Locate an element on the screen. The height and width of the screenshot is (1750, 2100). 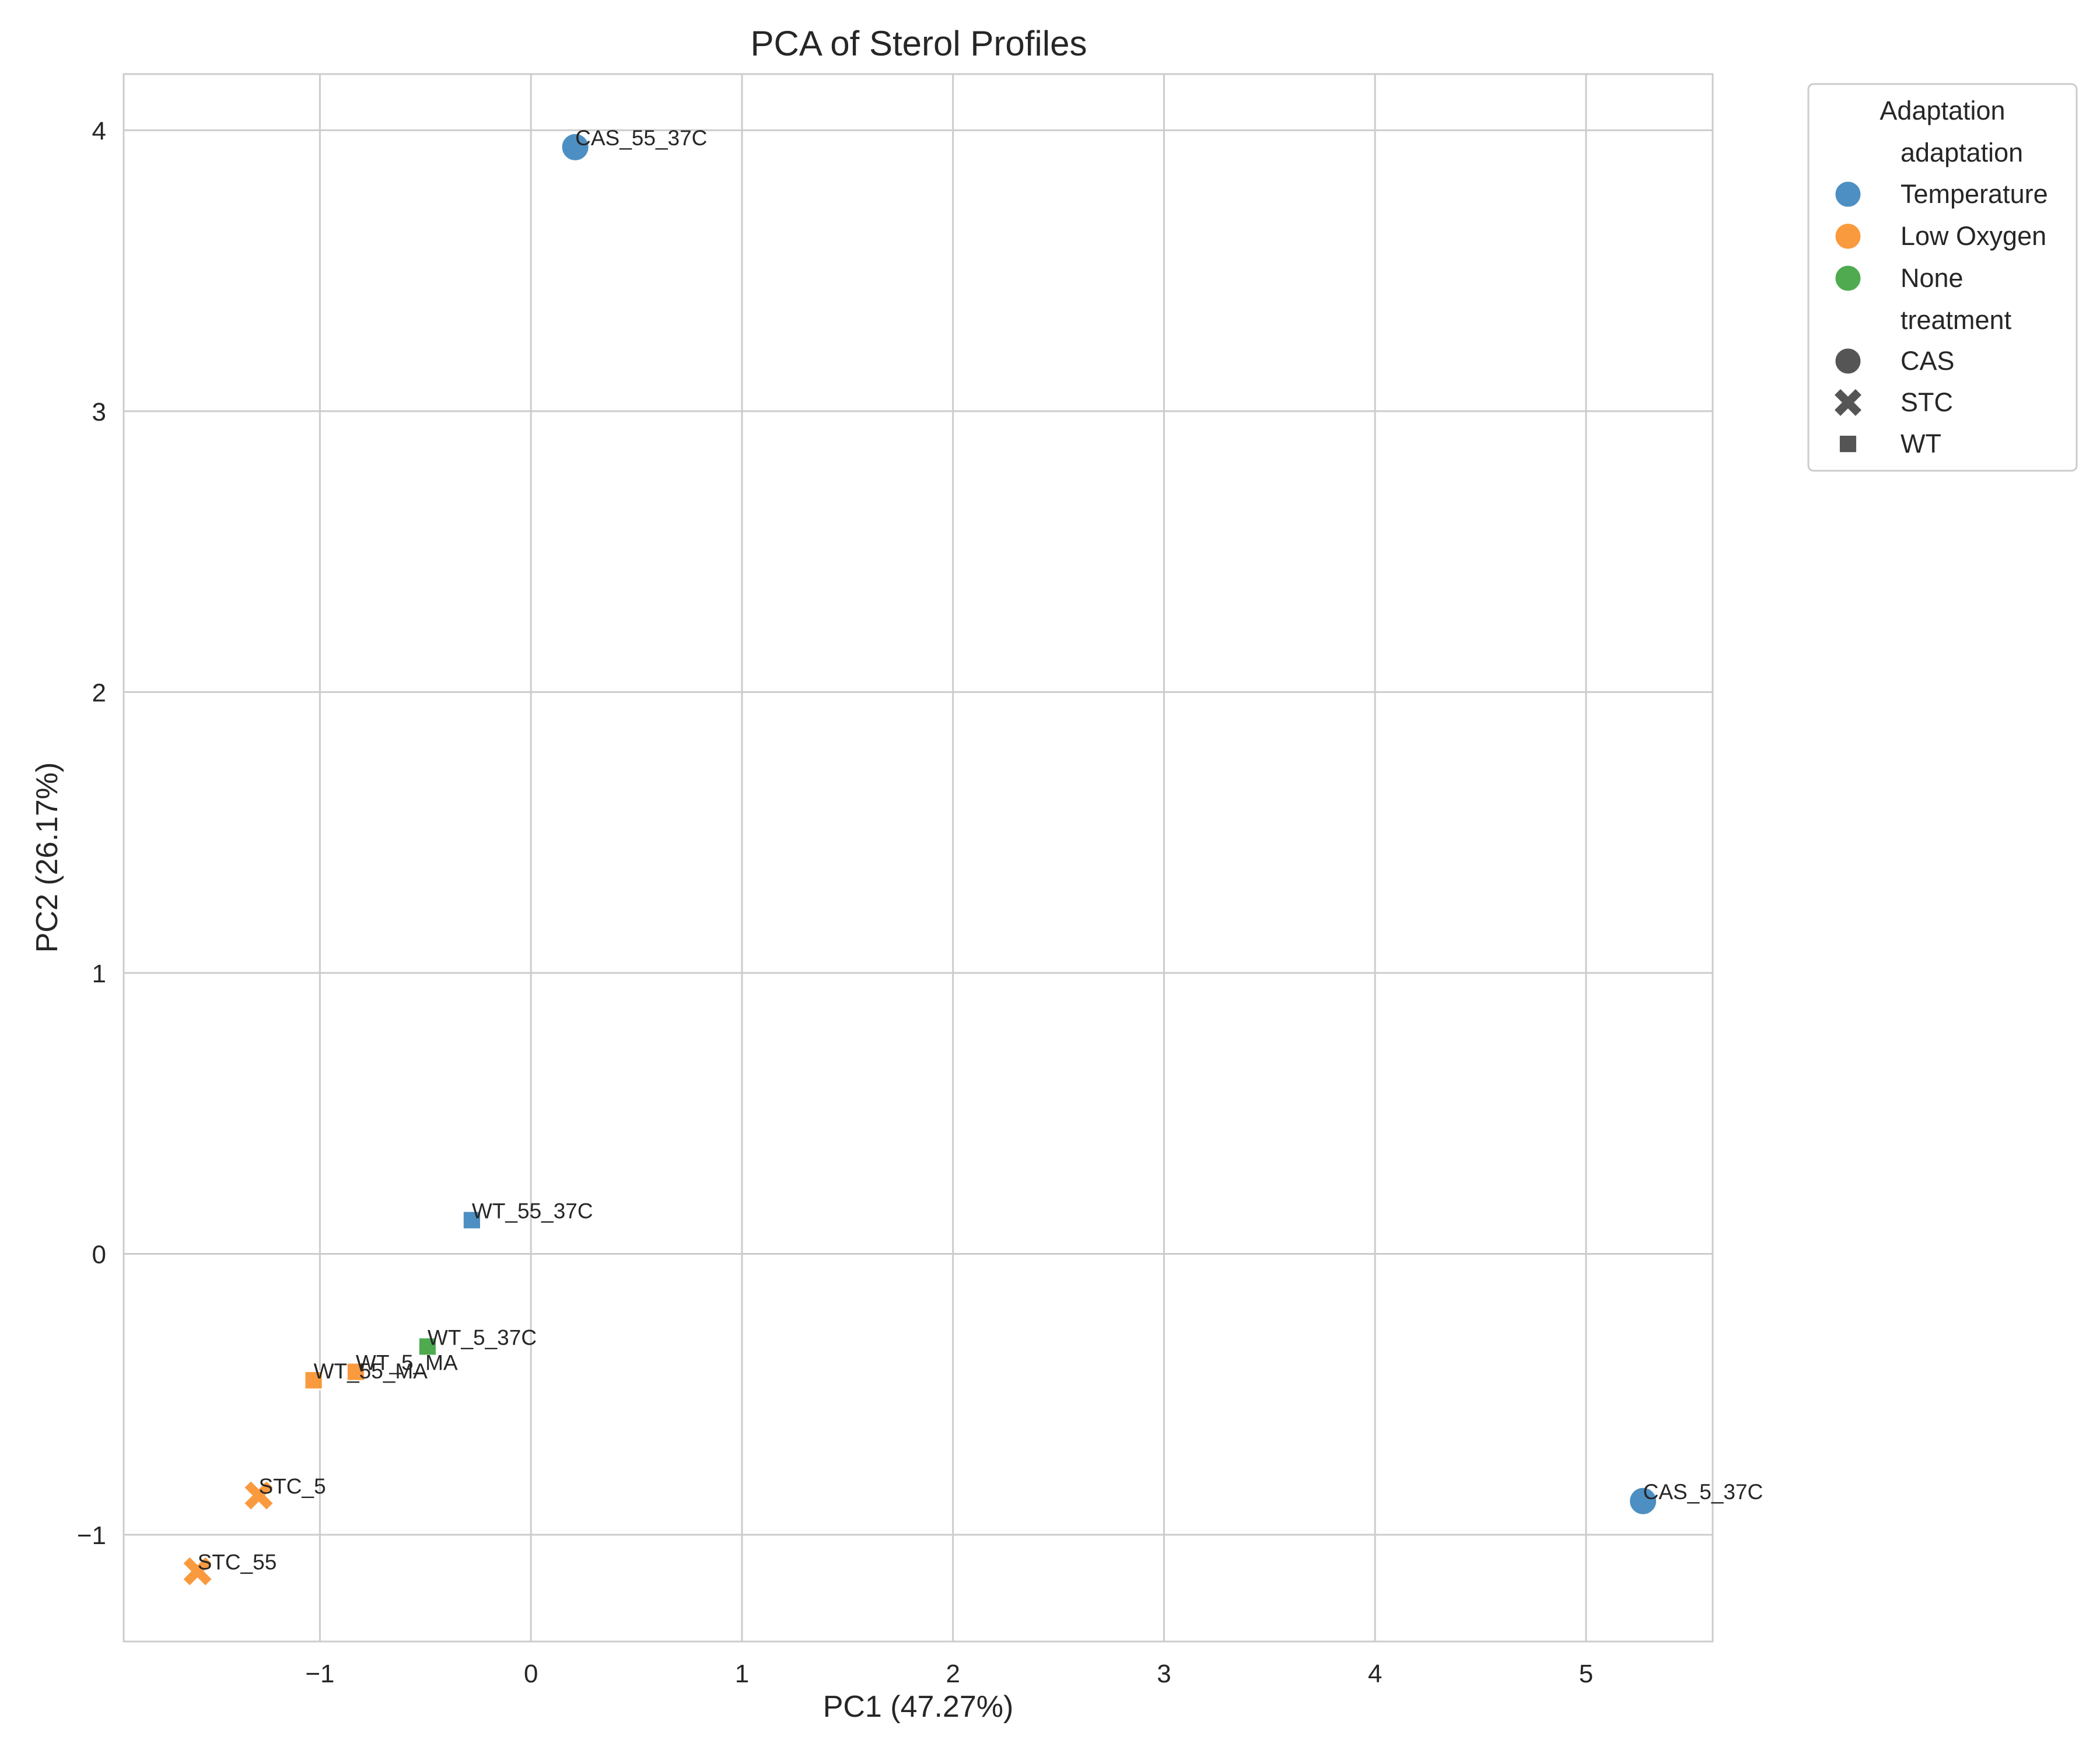
data-point-cas-5-37c is located at coordinates (1643, 1501).